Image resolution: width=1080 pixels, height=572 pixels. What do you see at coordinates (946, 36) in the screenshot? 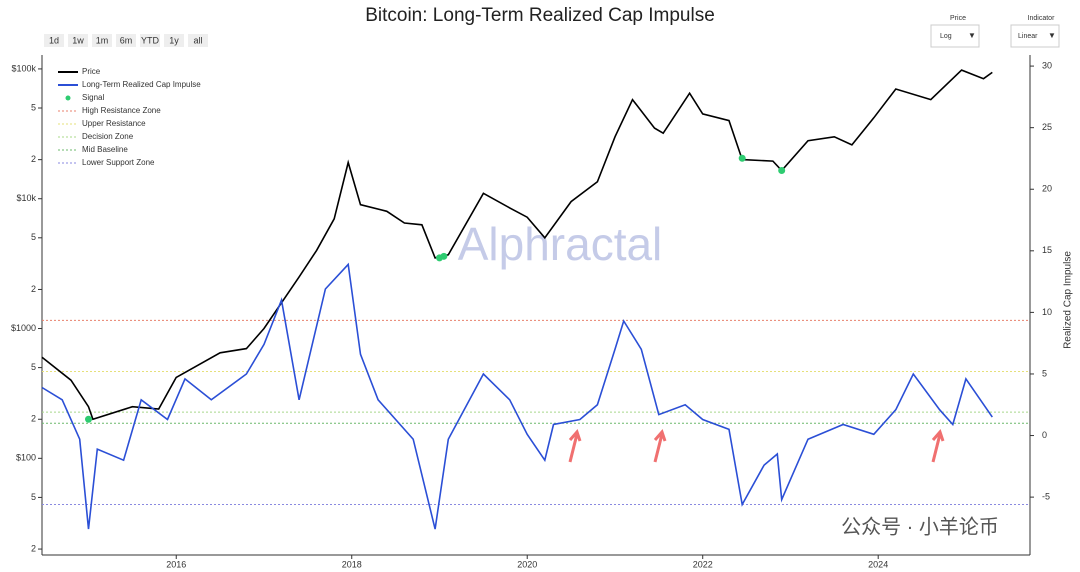
I see `price-select-value: Log` at bounding box center [946, 36].